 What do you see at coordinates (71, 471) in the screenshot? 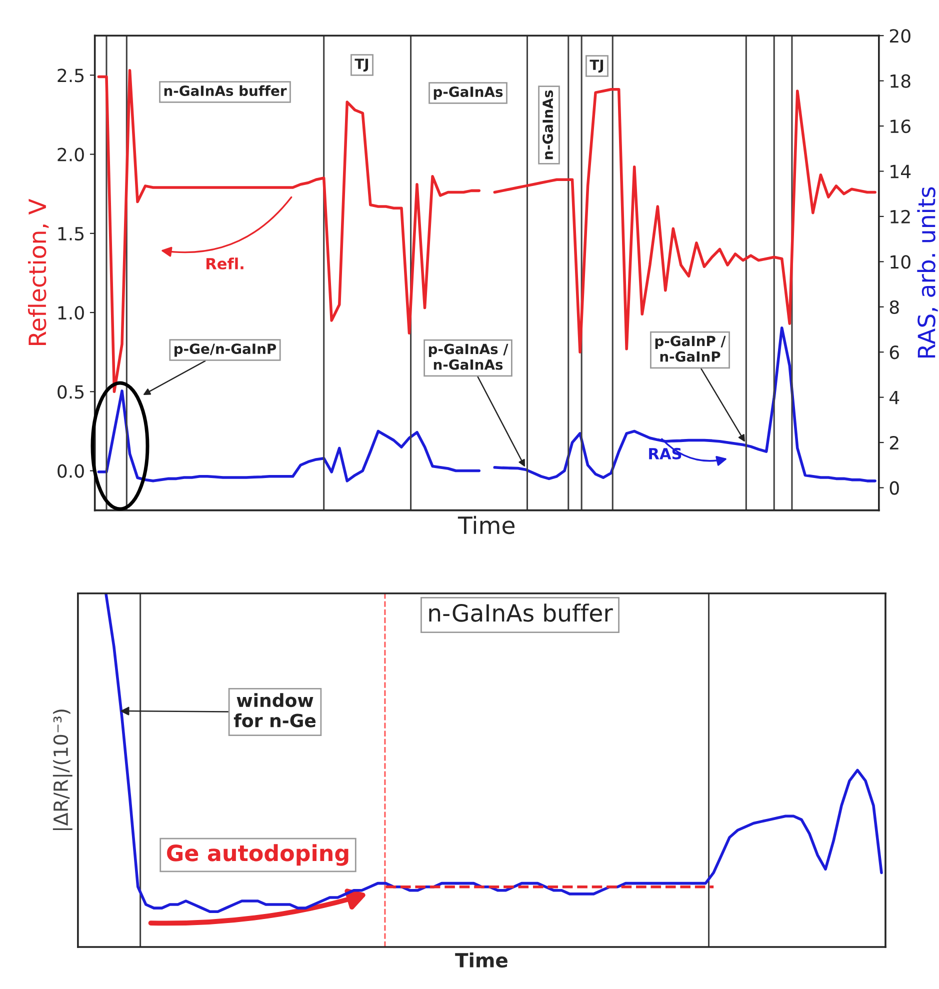
I see `y-tick-label: 0.0` at bounding box center [71, 471].